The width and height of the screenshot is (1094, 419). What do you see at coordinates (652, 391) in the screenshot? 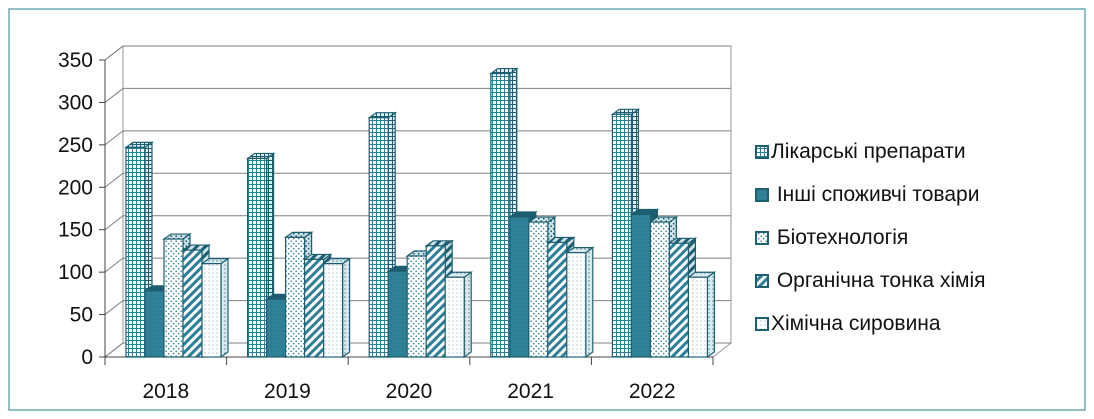
I see `x-tick-label: 2022` at bounding box center [652, 391].